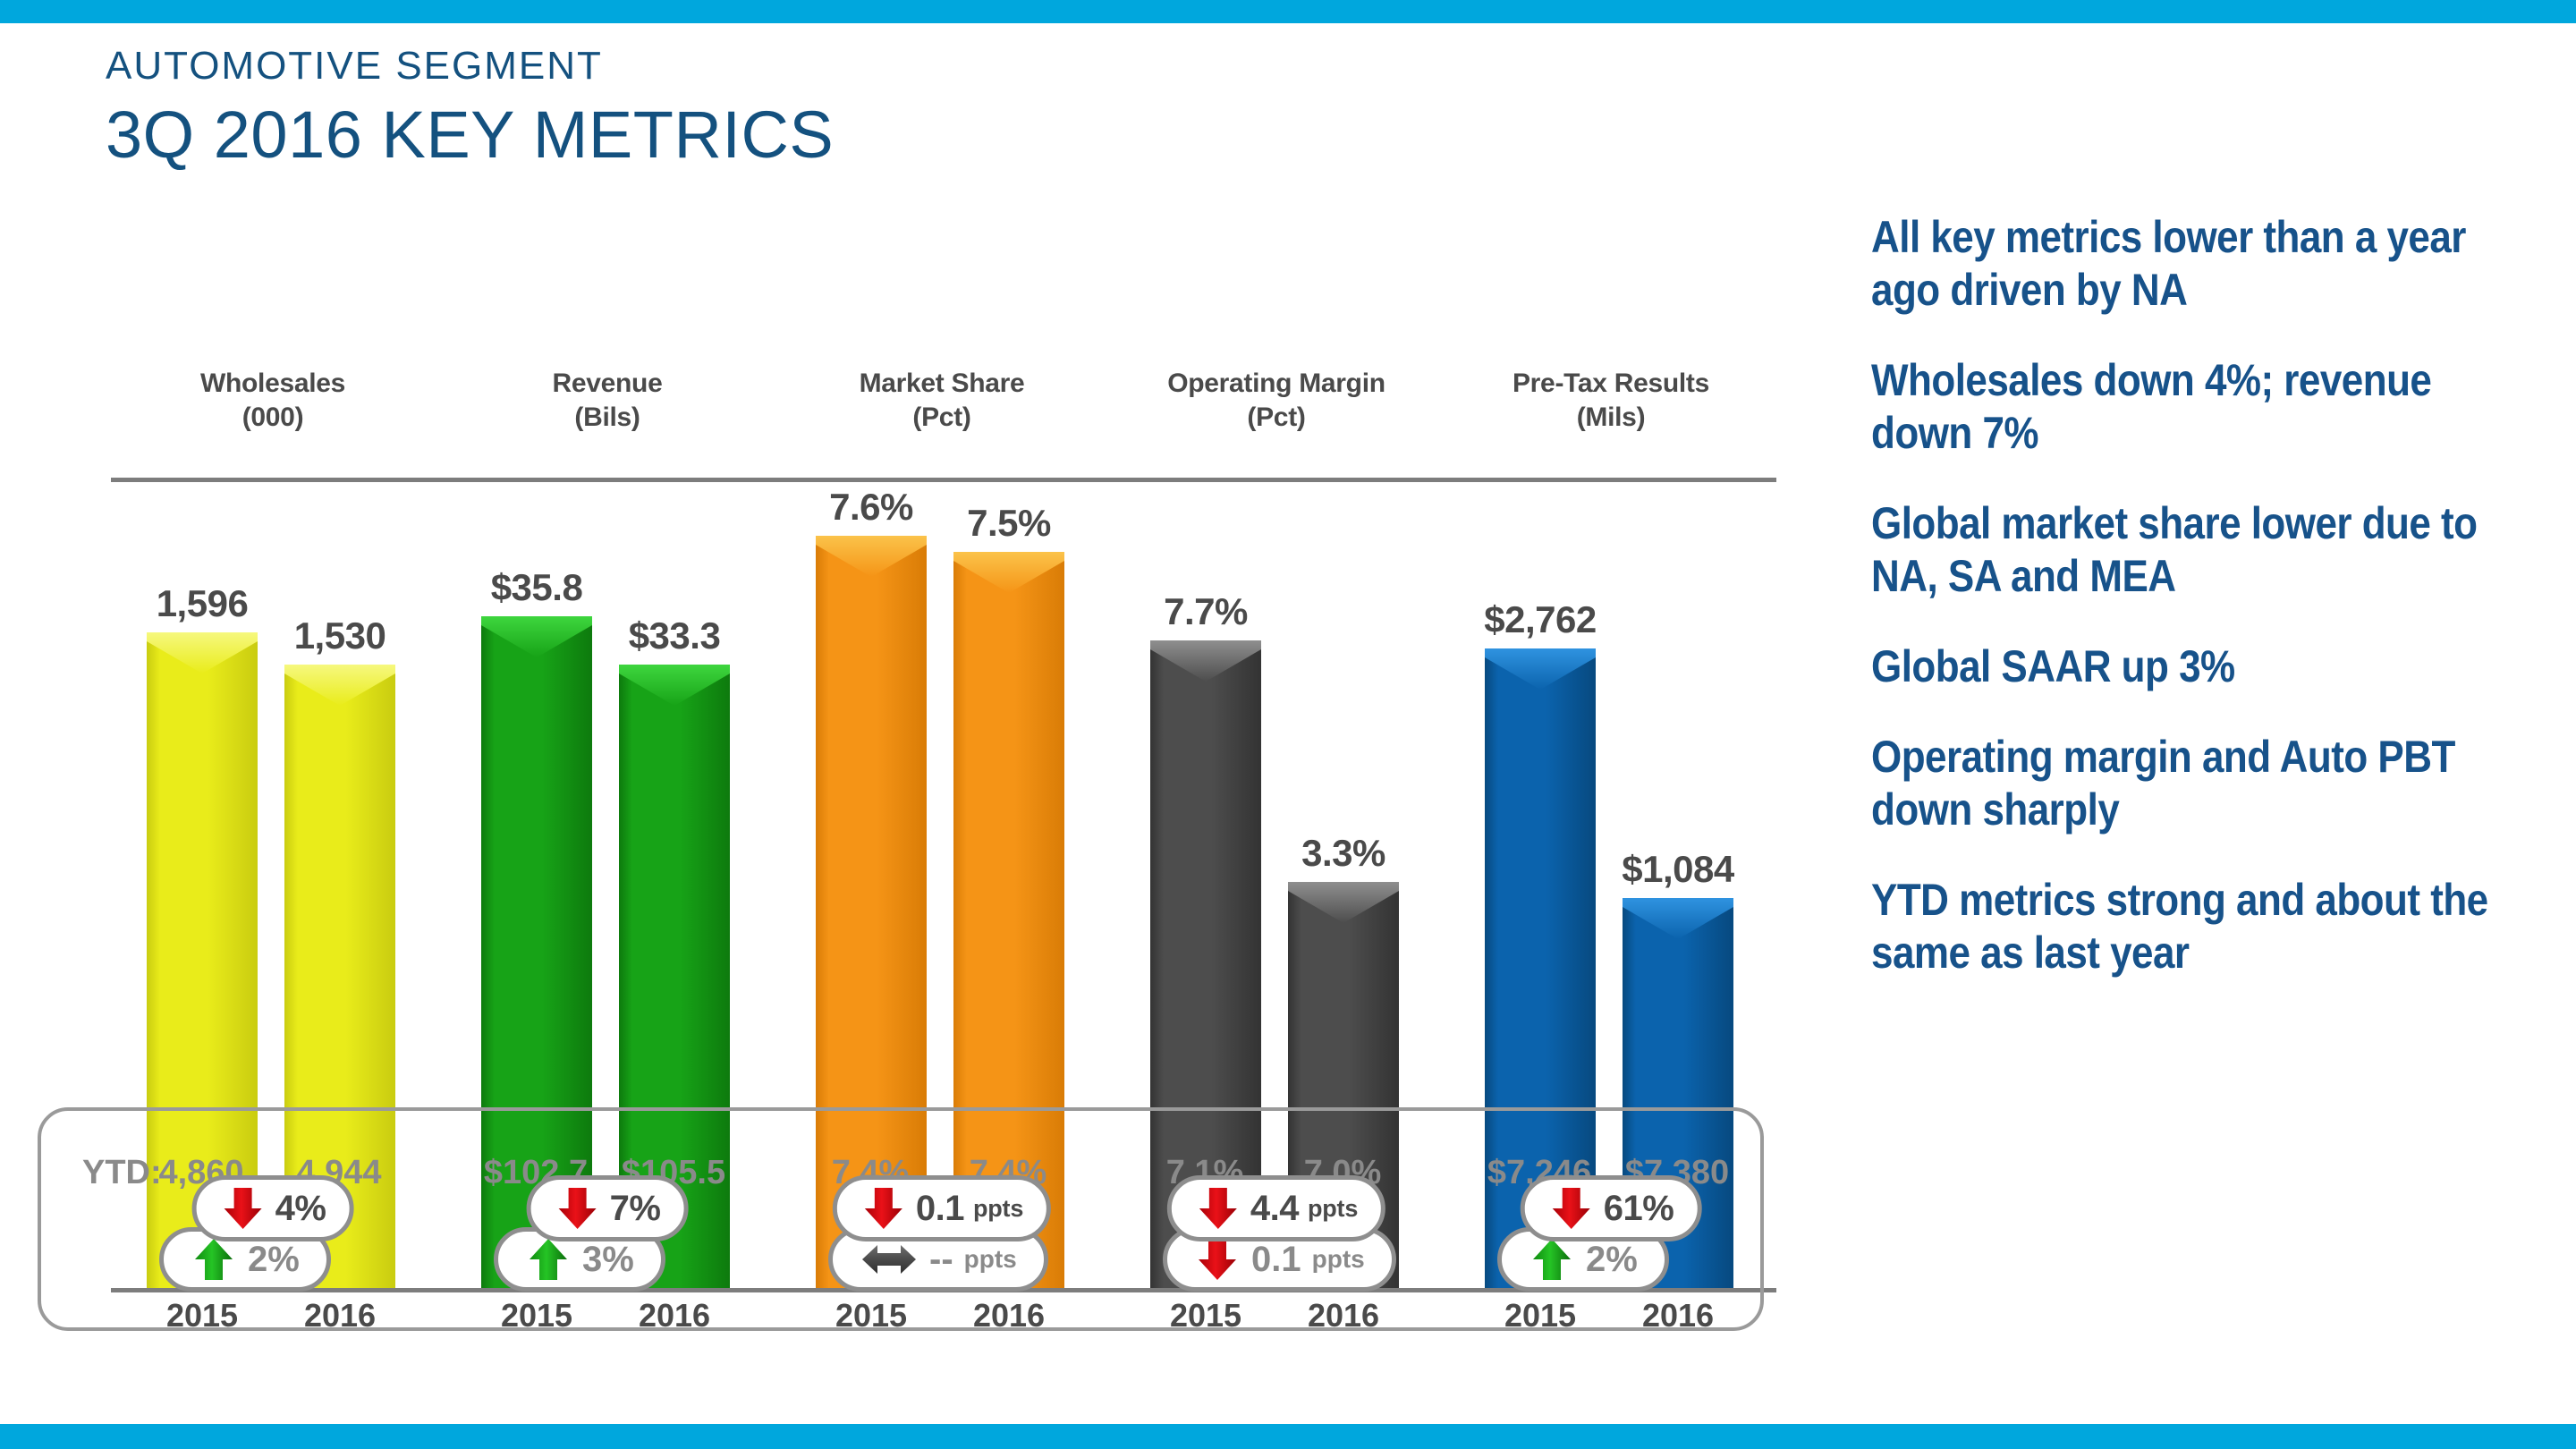  I want to click on ytd-change-badge-4-value: 0.1, so click(1276, 1259).